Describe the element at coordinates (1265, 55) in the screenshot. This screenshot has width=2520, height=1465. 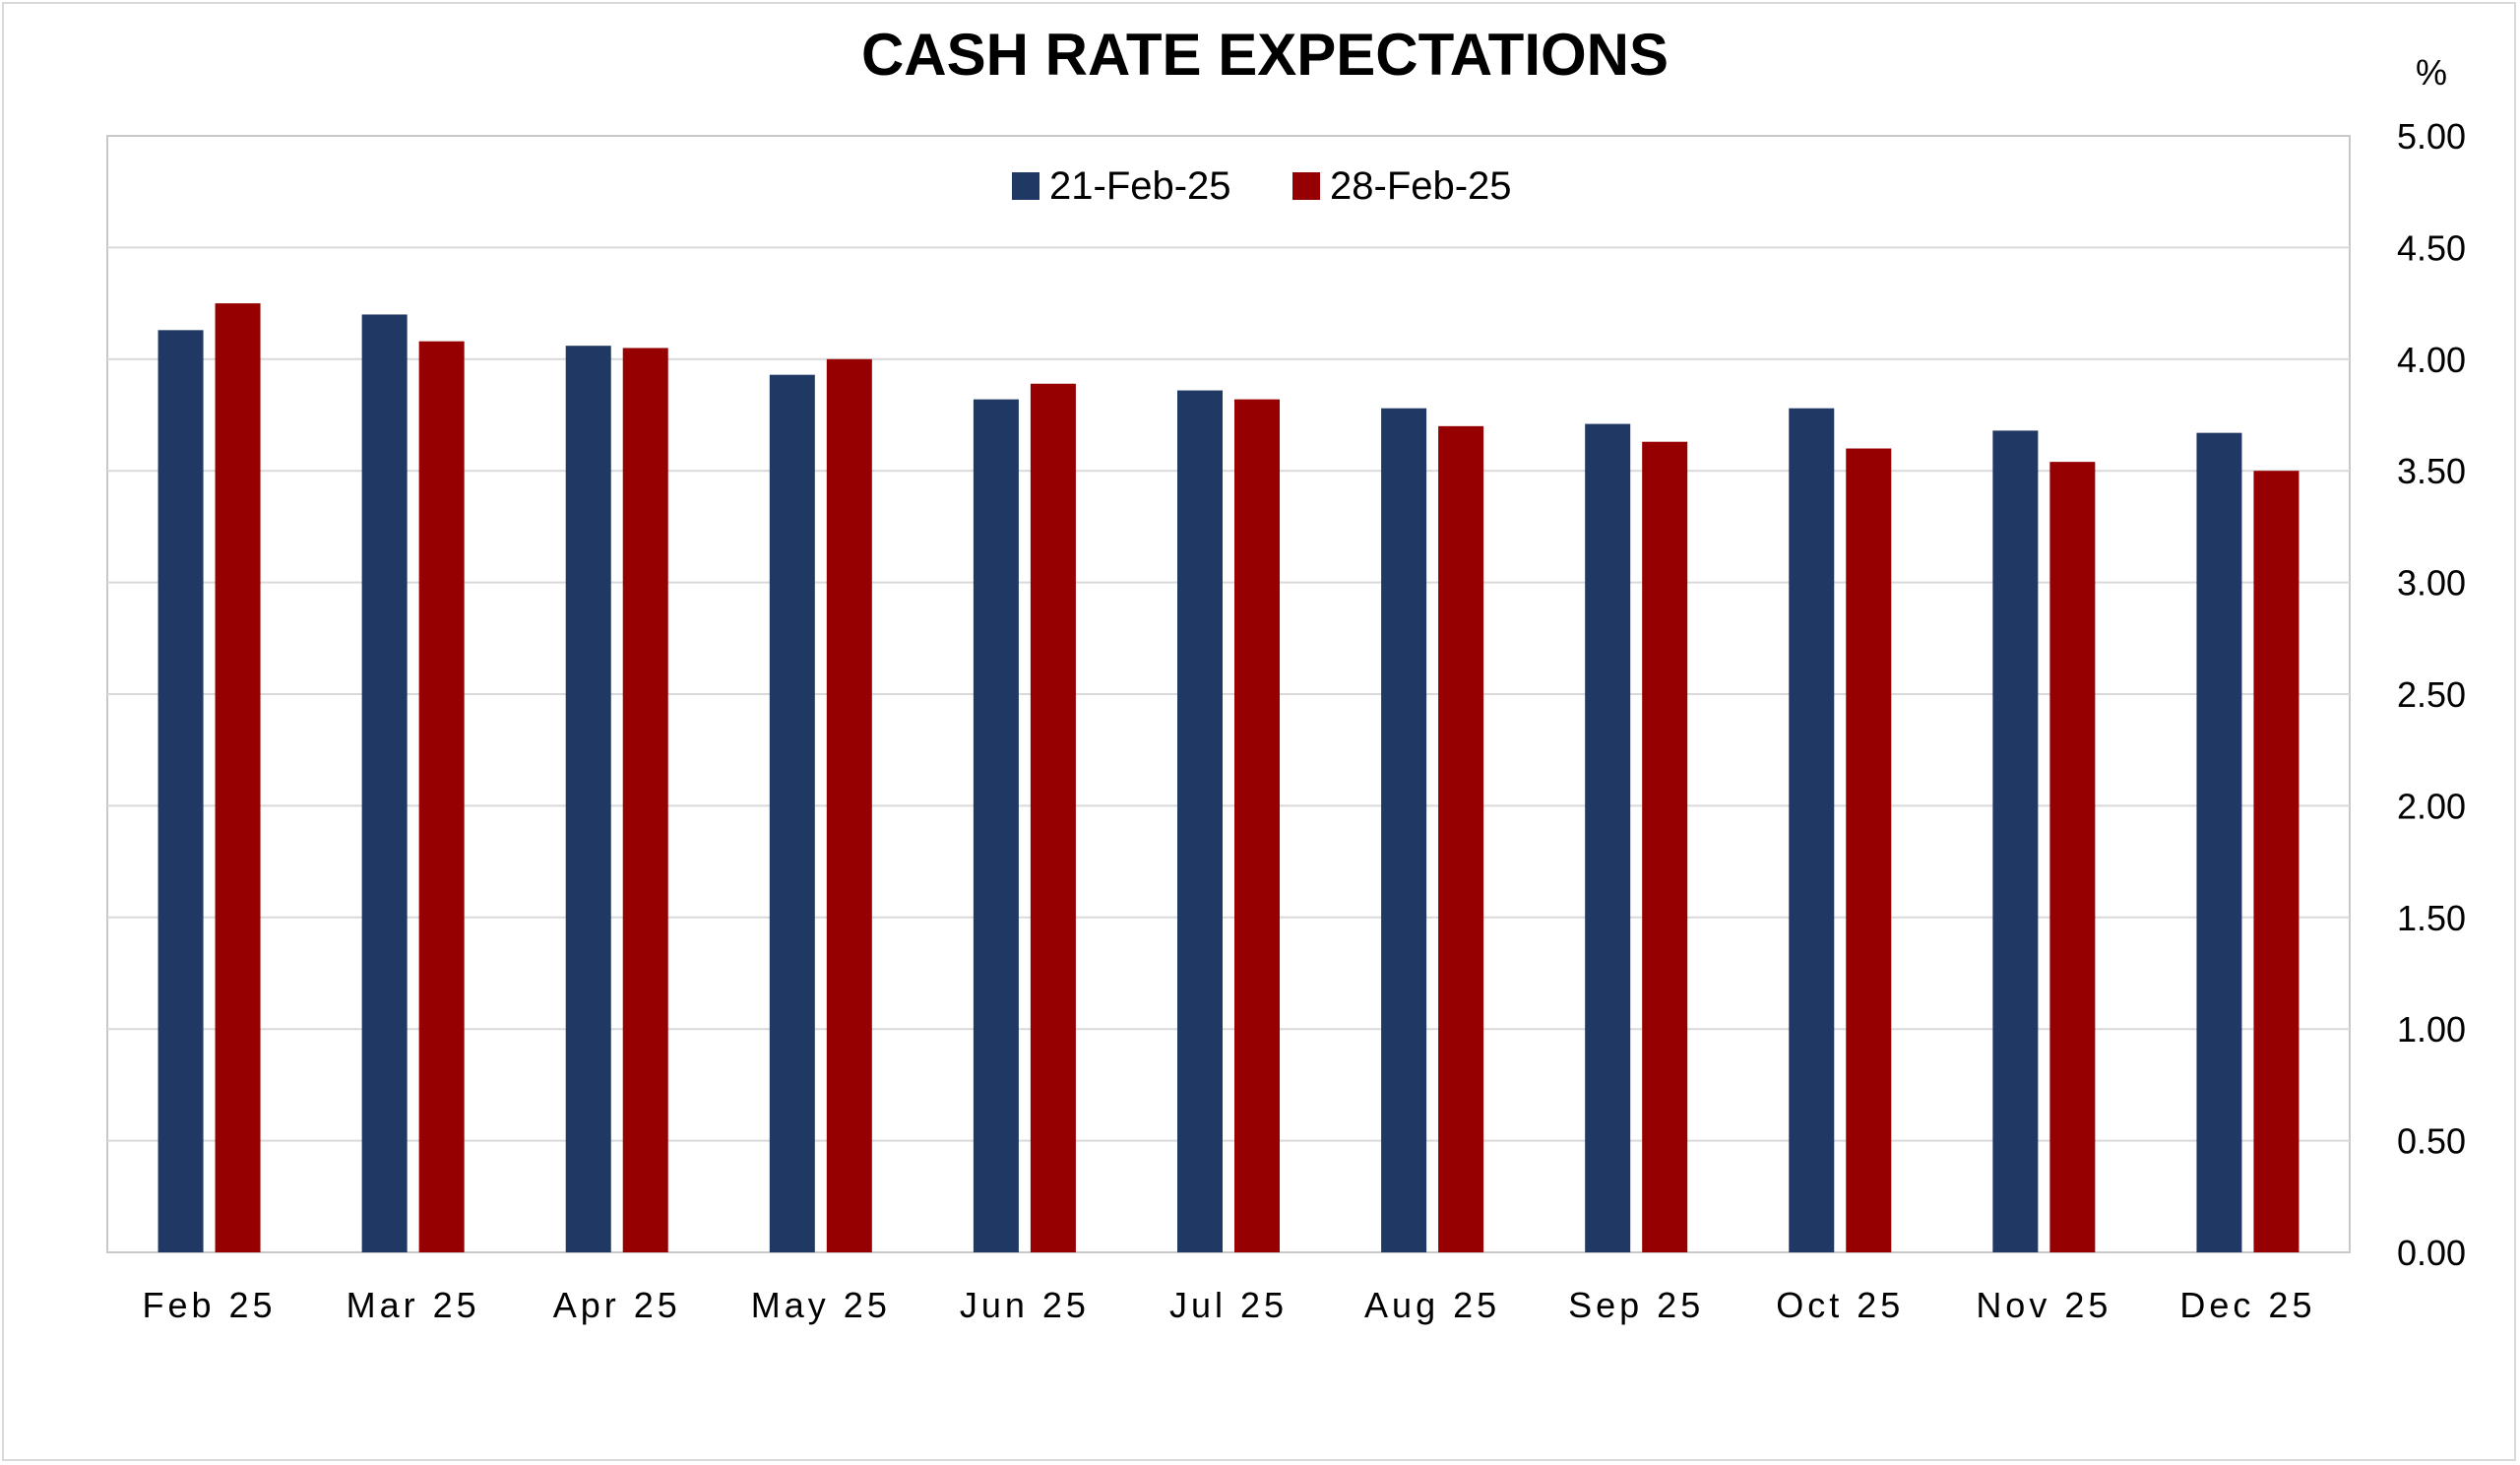
I see `chart-title: CASH RATE EXPECTATIONS` at that location.